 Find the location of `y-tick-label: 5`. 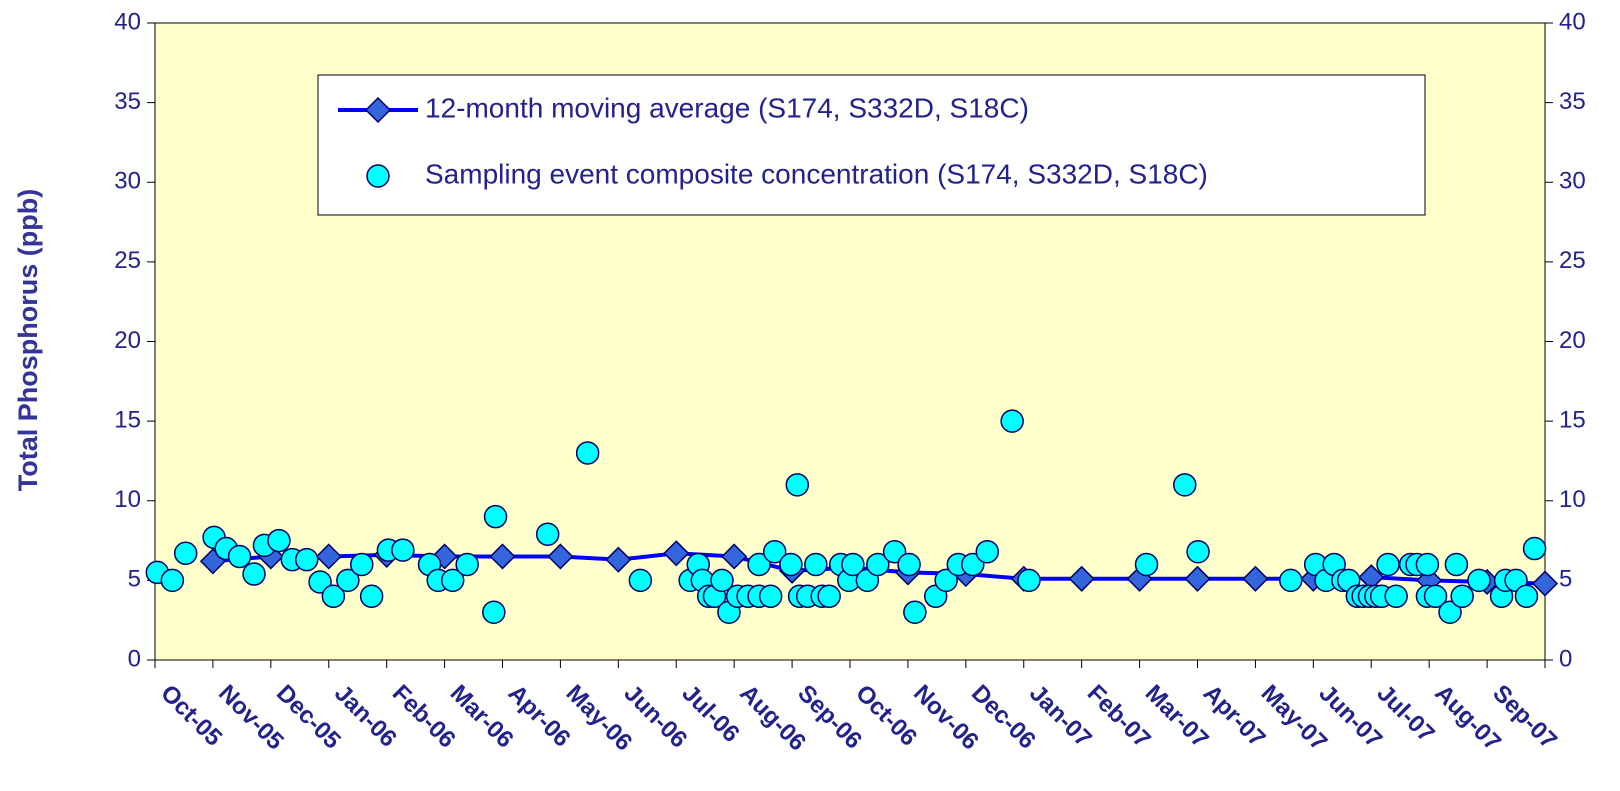

y-tick-label: 5 is located at coordinates (134, 579).